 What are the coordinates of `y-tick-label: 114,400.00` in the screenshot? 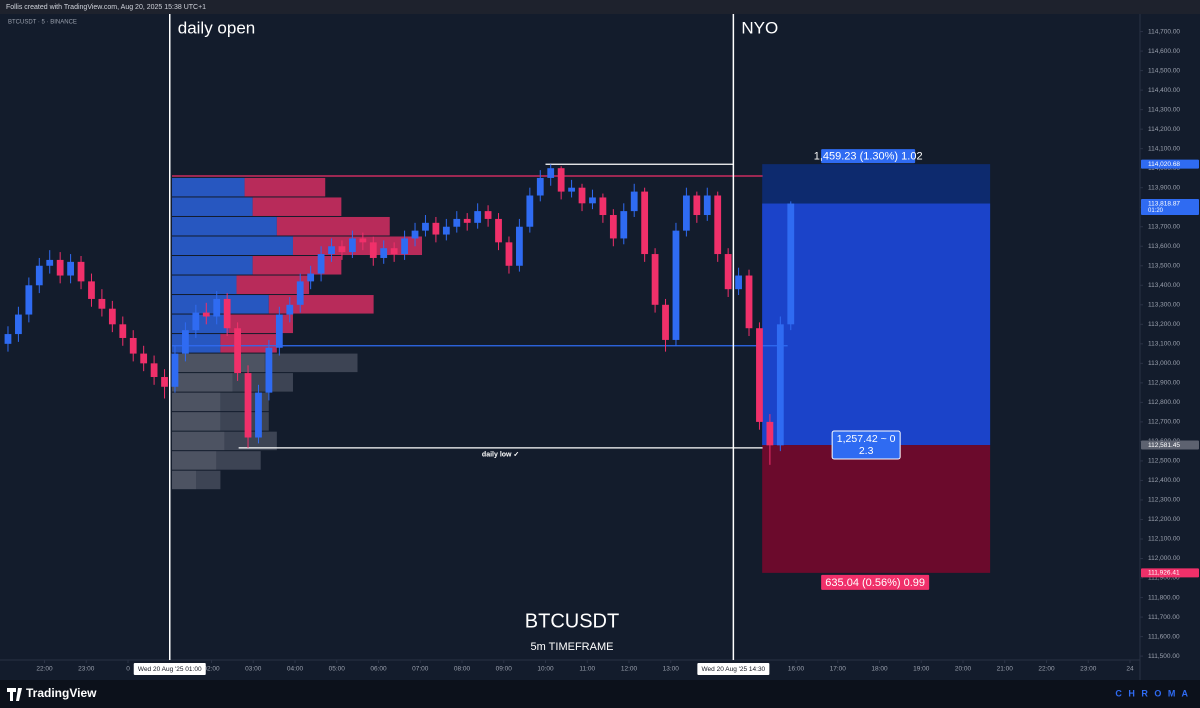 It's located at (1164, 90).